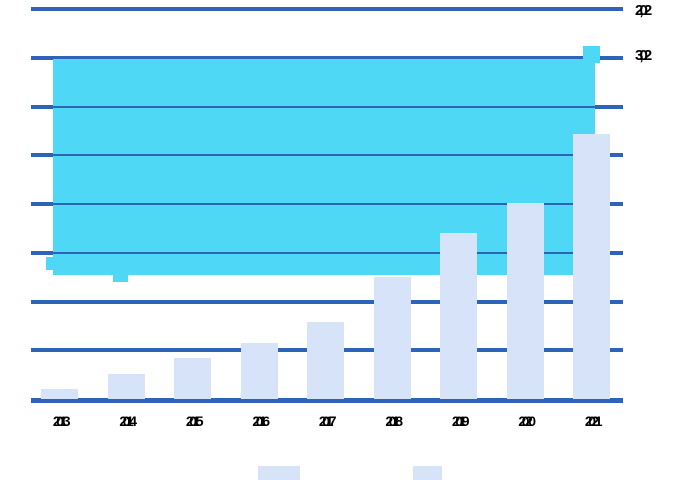 The image size is (680, 480). I want to click on x-tick-label: 2015, so click(194, 421).